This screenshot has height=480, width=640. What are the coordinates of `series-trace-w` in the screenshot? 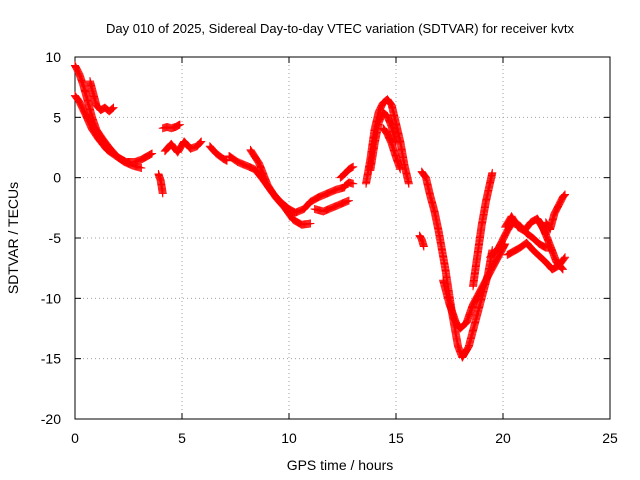 It's located at (555, 212).